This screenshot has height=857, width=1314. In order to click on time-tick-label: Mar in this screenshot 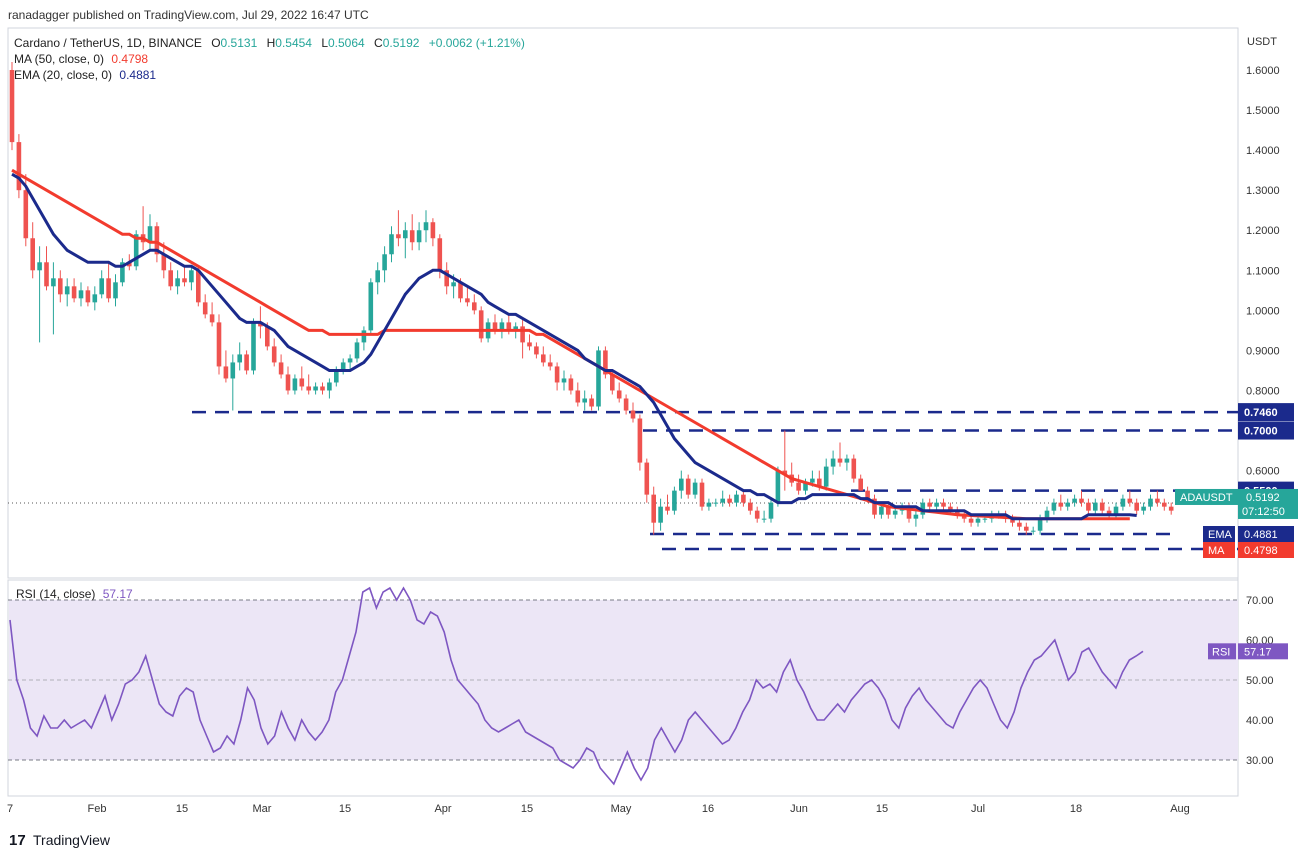, I will do `click(262, 809)`.